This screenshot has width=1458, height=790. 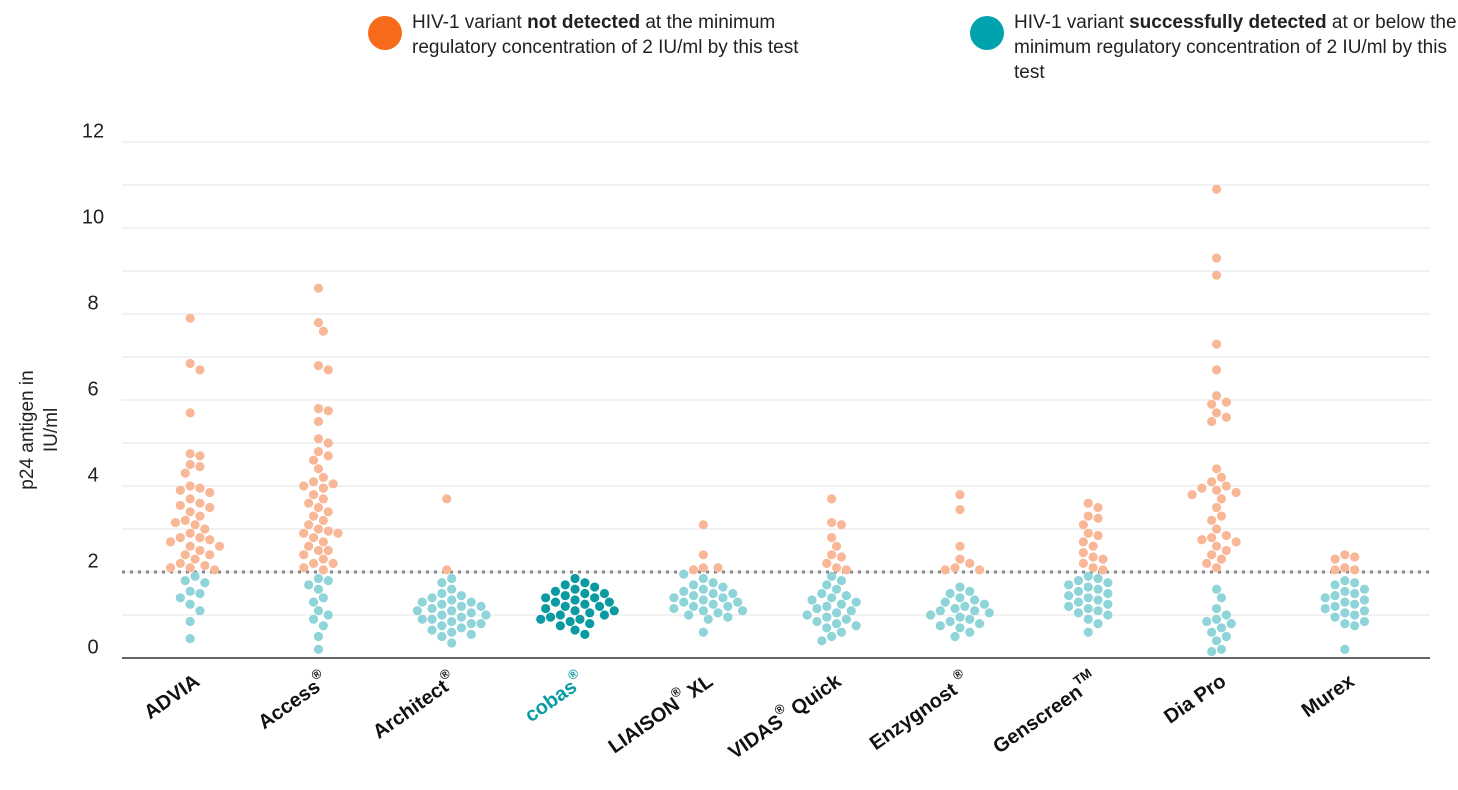 What do you see at coordinates (1037, 719) in the screenshot?
I see `x-tick-label: Genscreen` at bounding box center [1037, 719].